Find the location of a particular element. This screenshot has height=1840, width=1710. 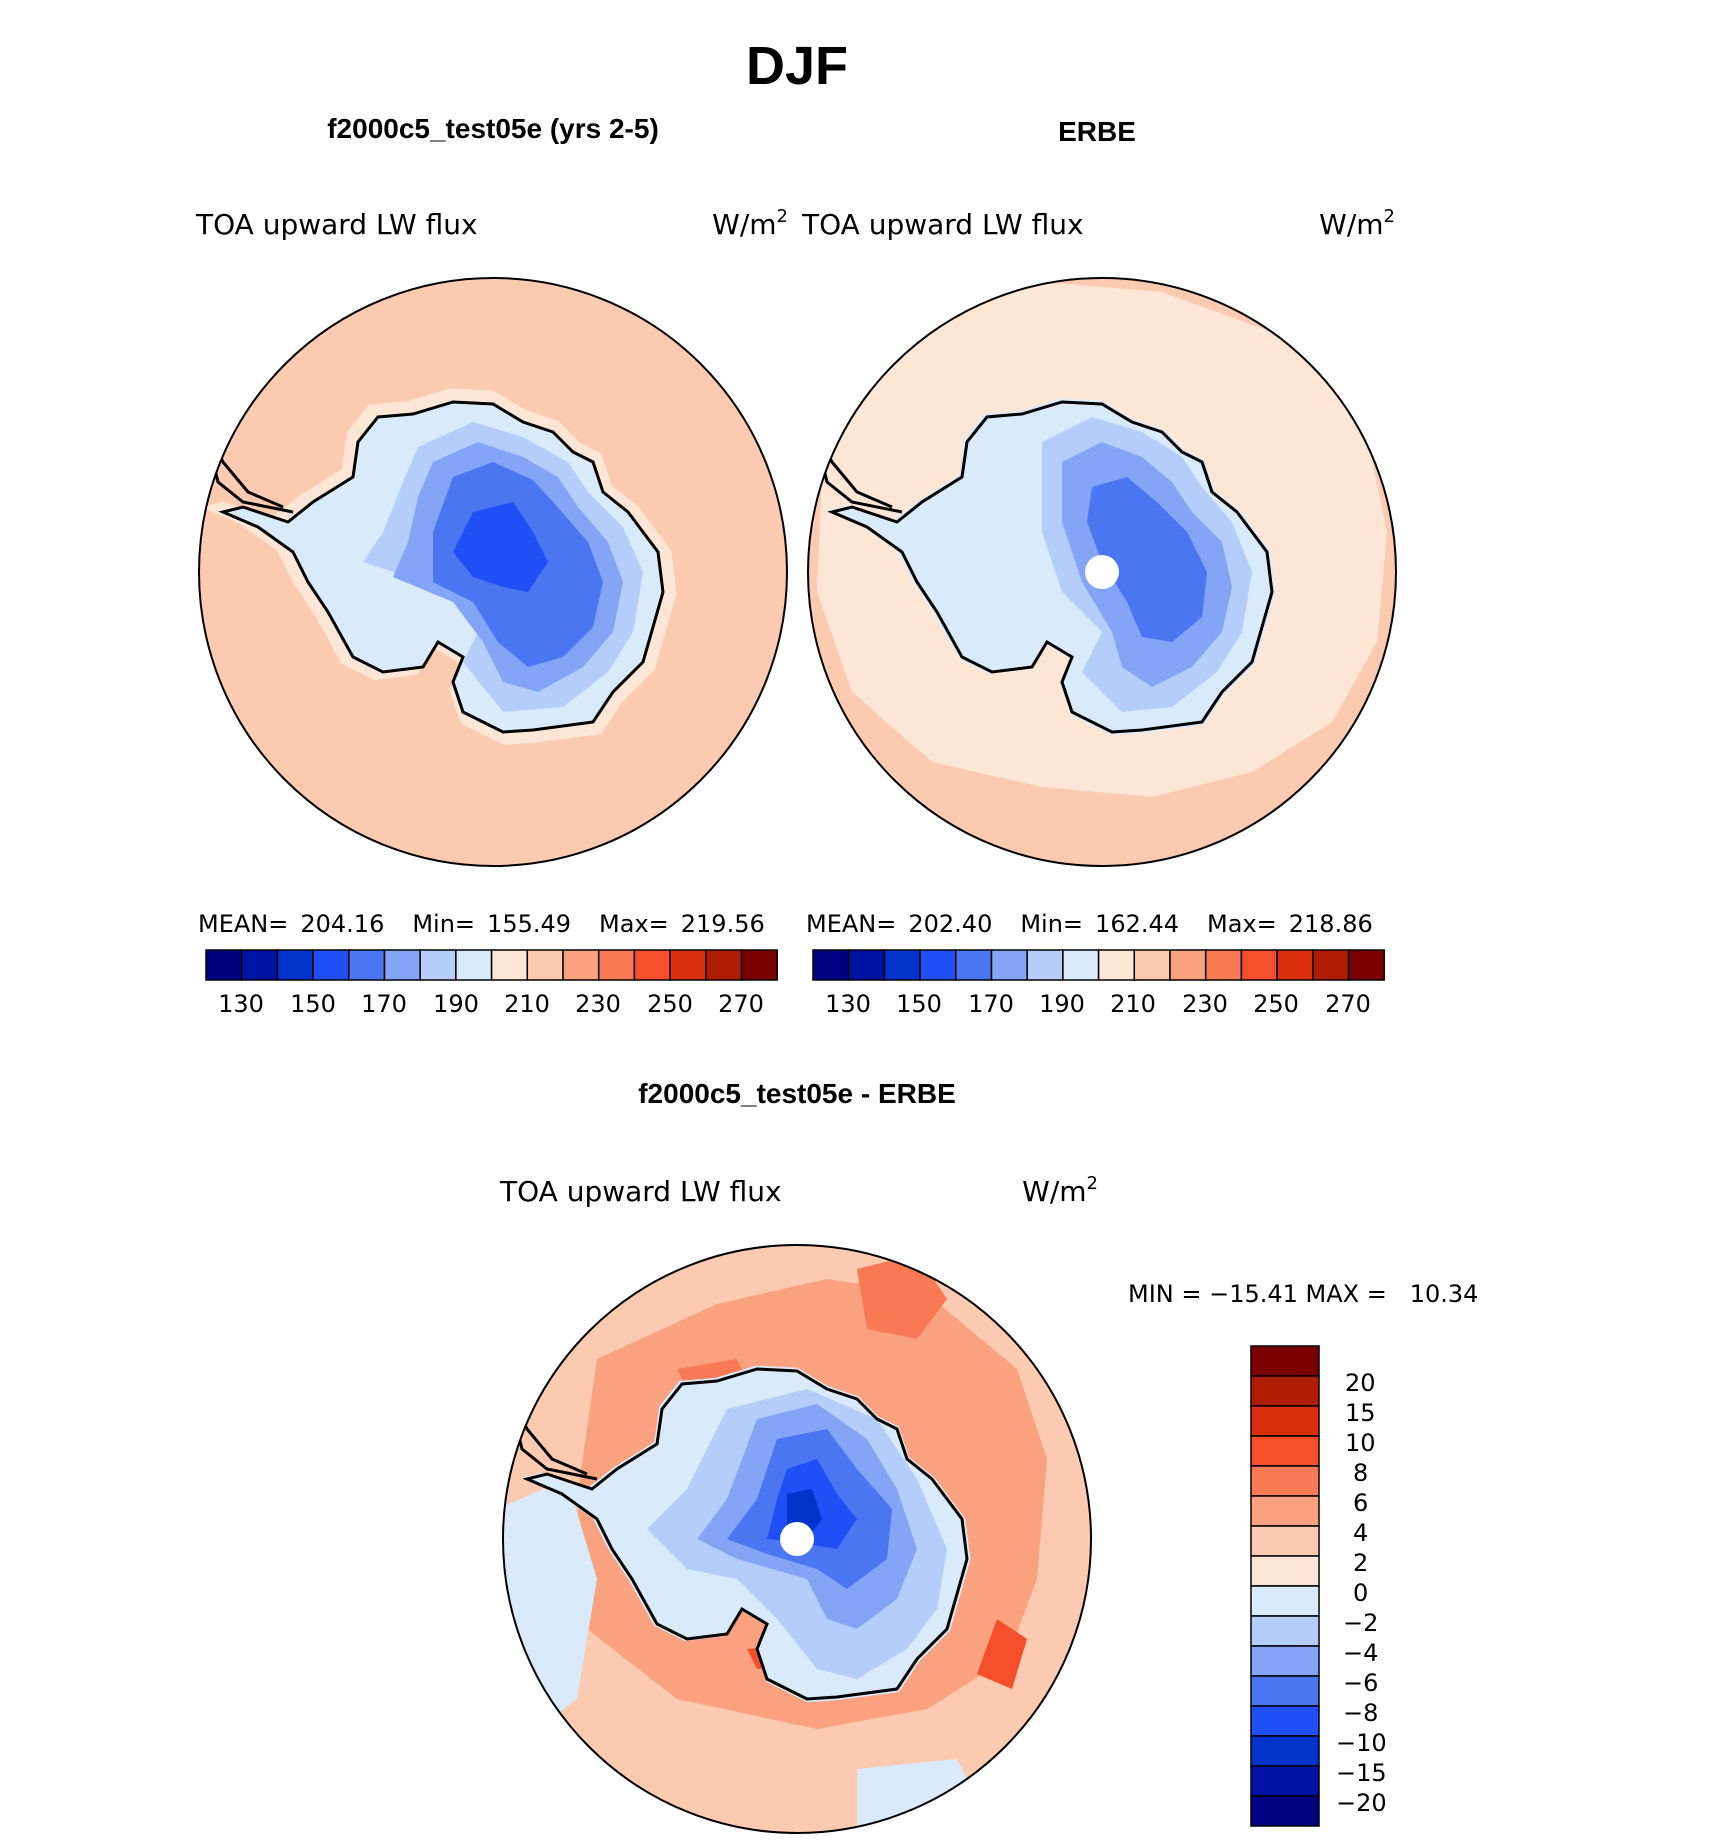

colorbar-tick: −6 is located at coordinates (1360, 1683).